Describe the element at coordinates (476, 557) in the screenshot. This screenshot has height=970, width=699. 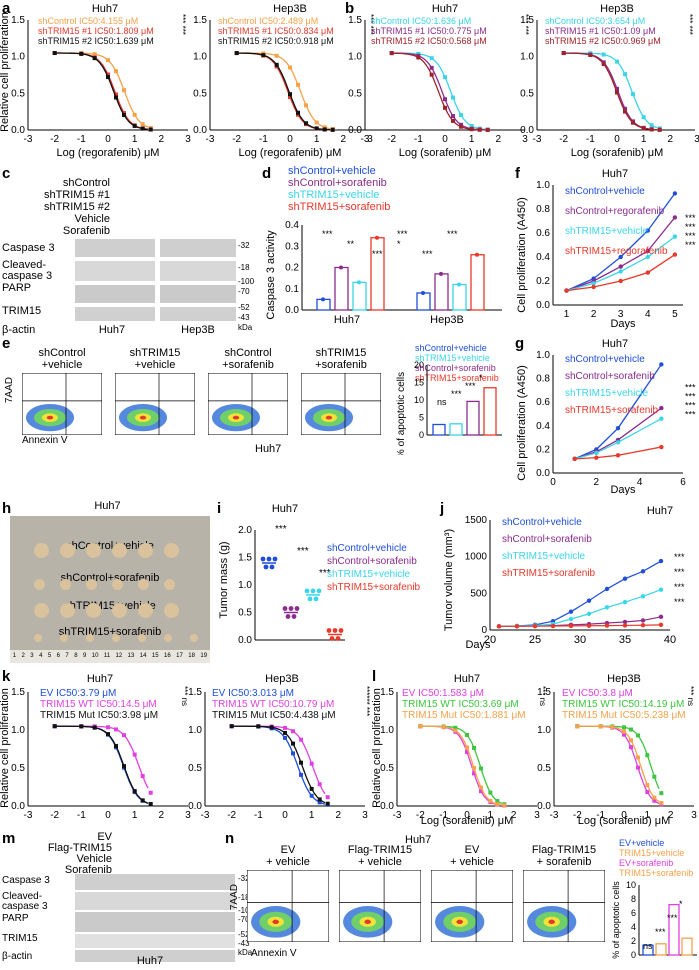
I see `j-ytick: 1000` at that location.